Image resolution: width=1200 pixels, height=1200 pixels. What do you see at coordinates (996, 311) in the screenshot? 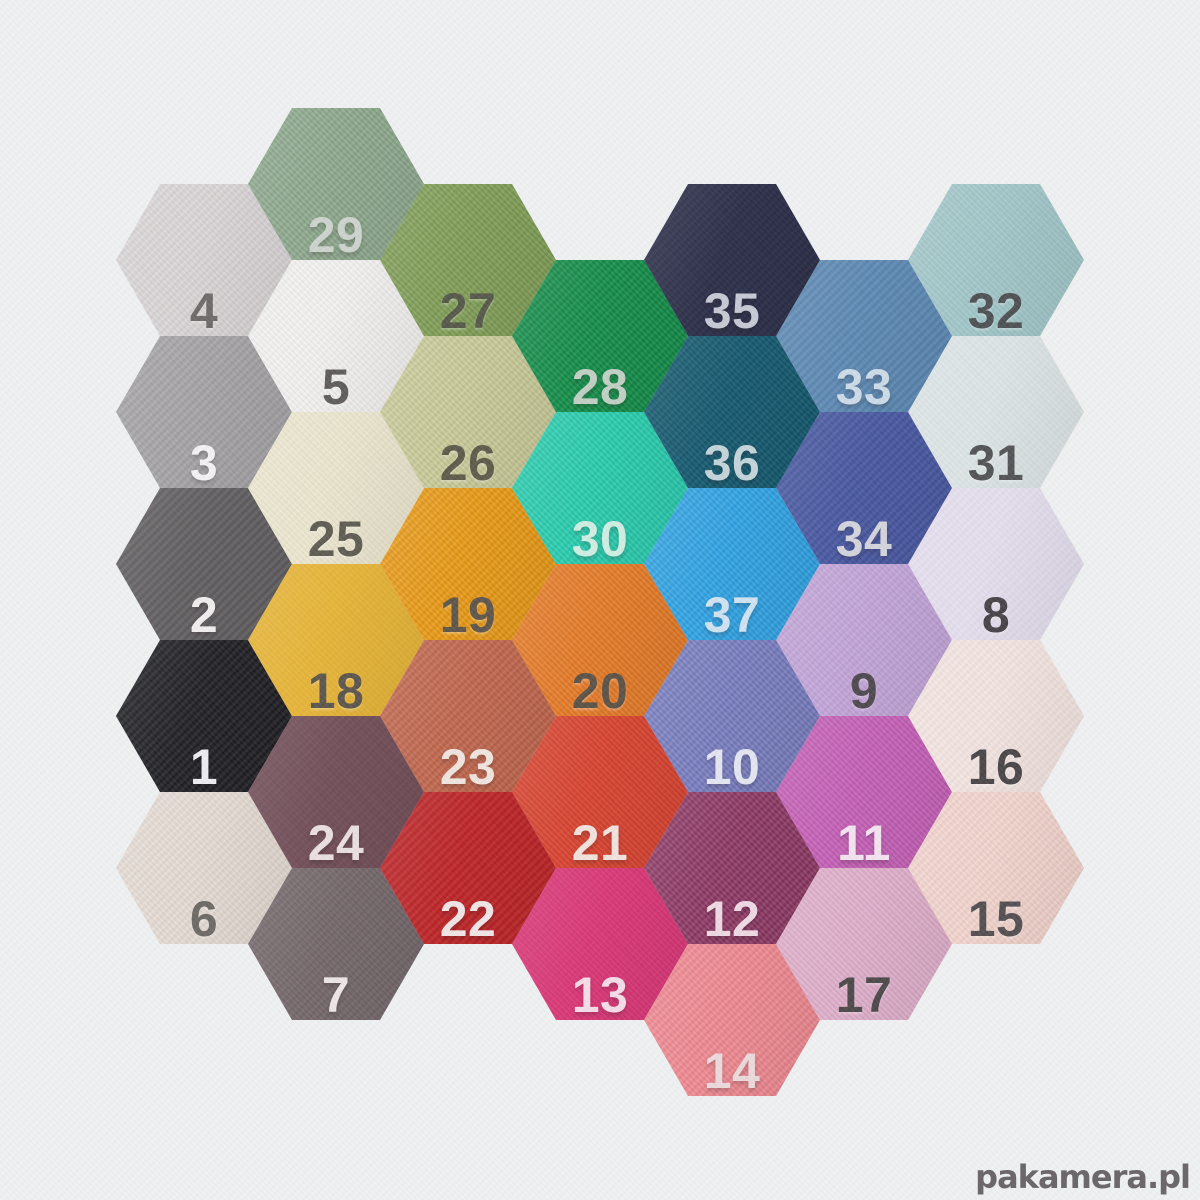
I see `hexagon-number-label: 32` at bounding box center [996, 311].